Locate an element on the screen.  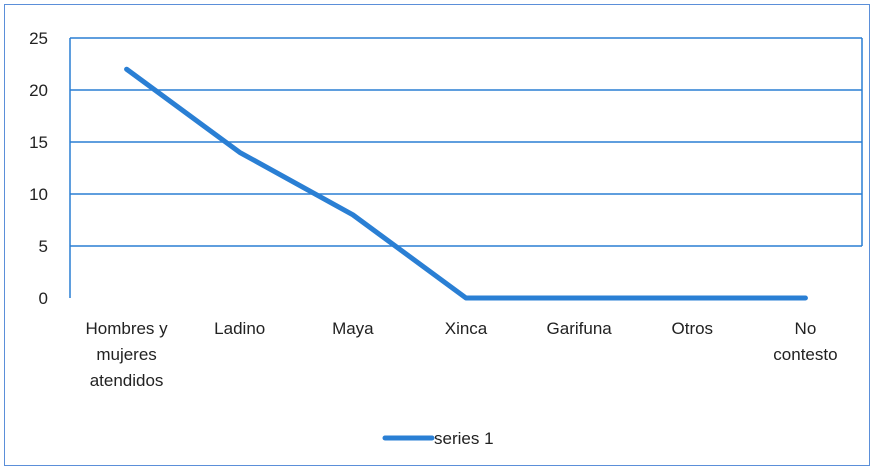
x-tick-label: No is located at coordinates (806, 328).